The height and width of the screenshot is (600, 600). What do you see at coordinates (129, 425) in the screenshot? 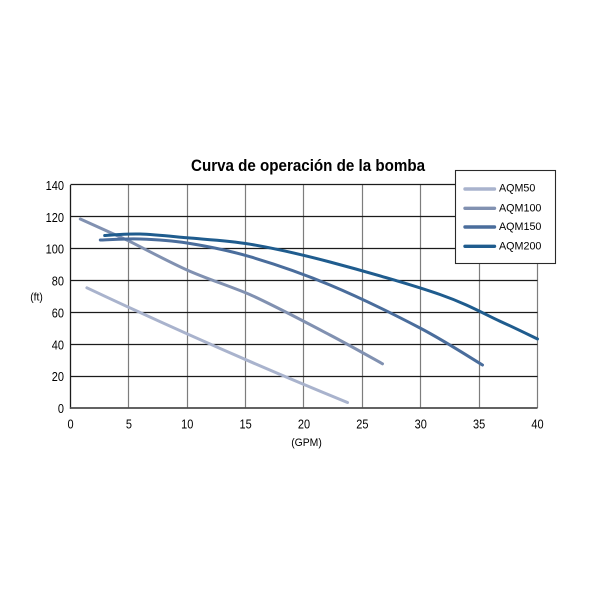
I see `svg-text: 5` at bounding box center [129, 425].